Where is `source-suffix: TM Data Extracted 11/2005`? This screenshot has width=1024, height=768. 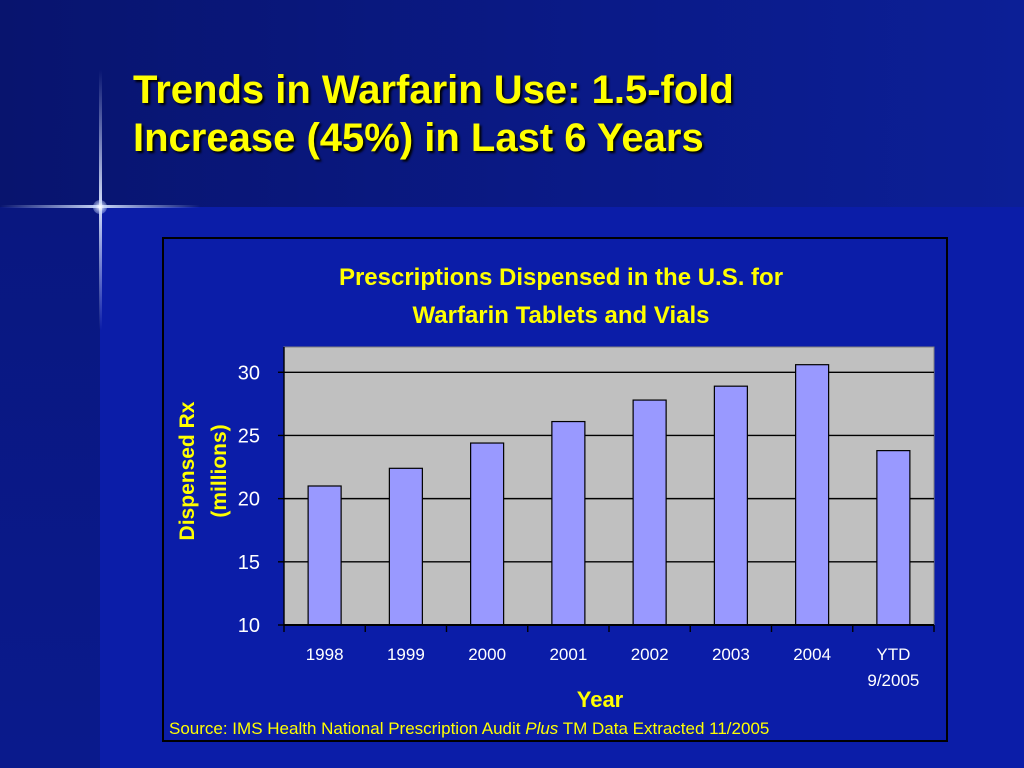 source-suffix: TM Data Extracted 11/2005 is located at coordinates (663, 728).